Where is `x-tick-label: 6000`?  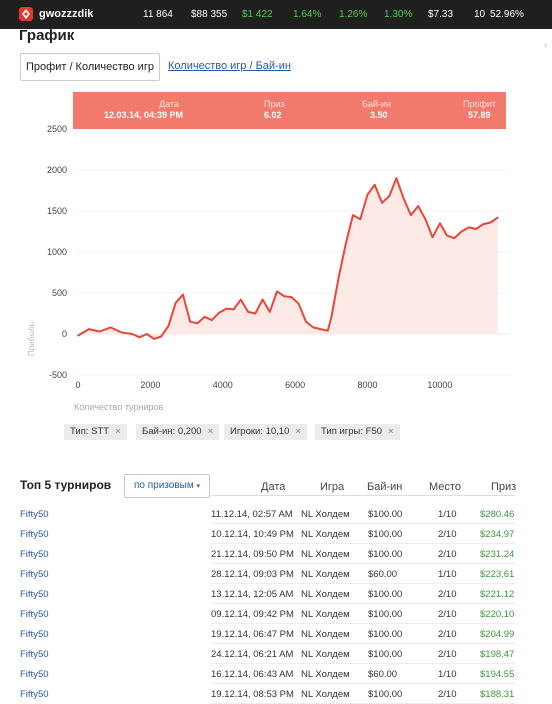 x-tick-label: 6000 is located at coordinates (295, 385).